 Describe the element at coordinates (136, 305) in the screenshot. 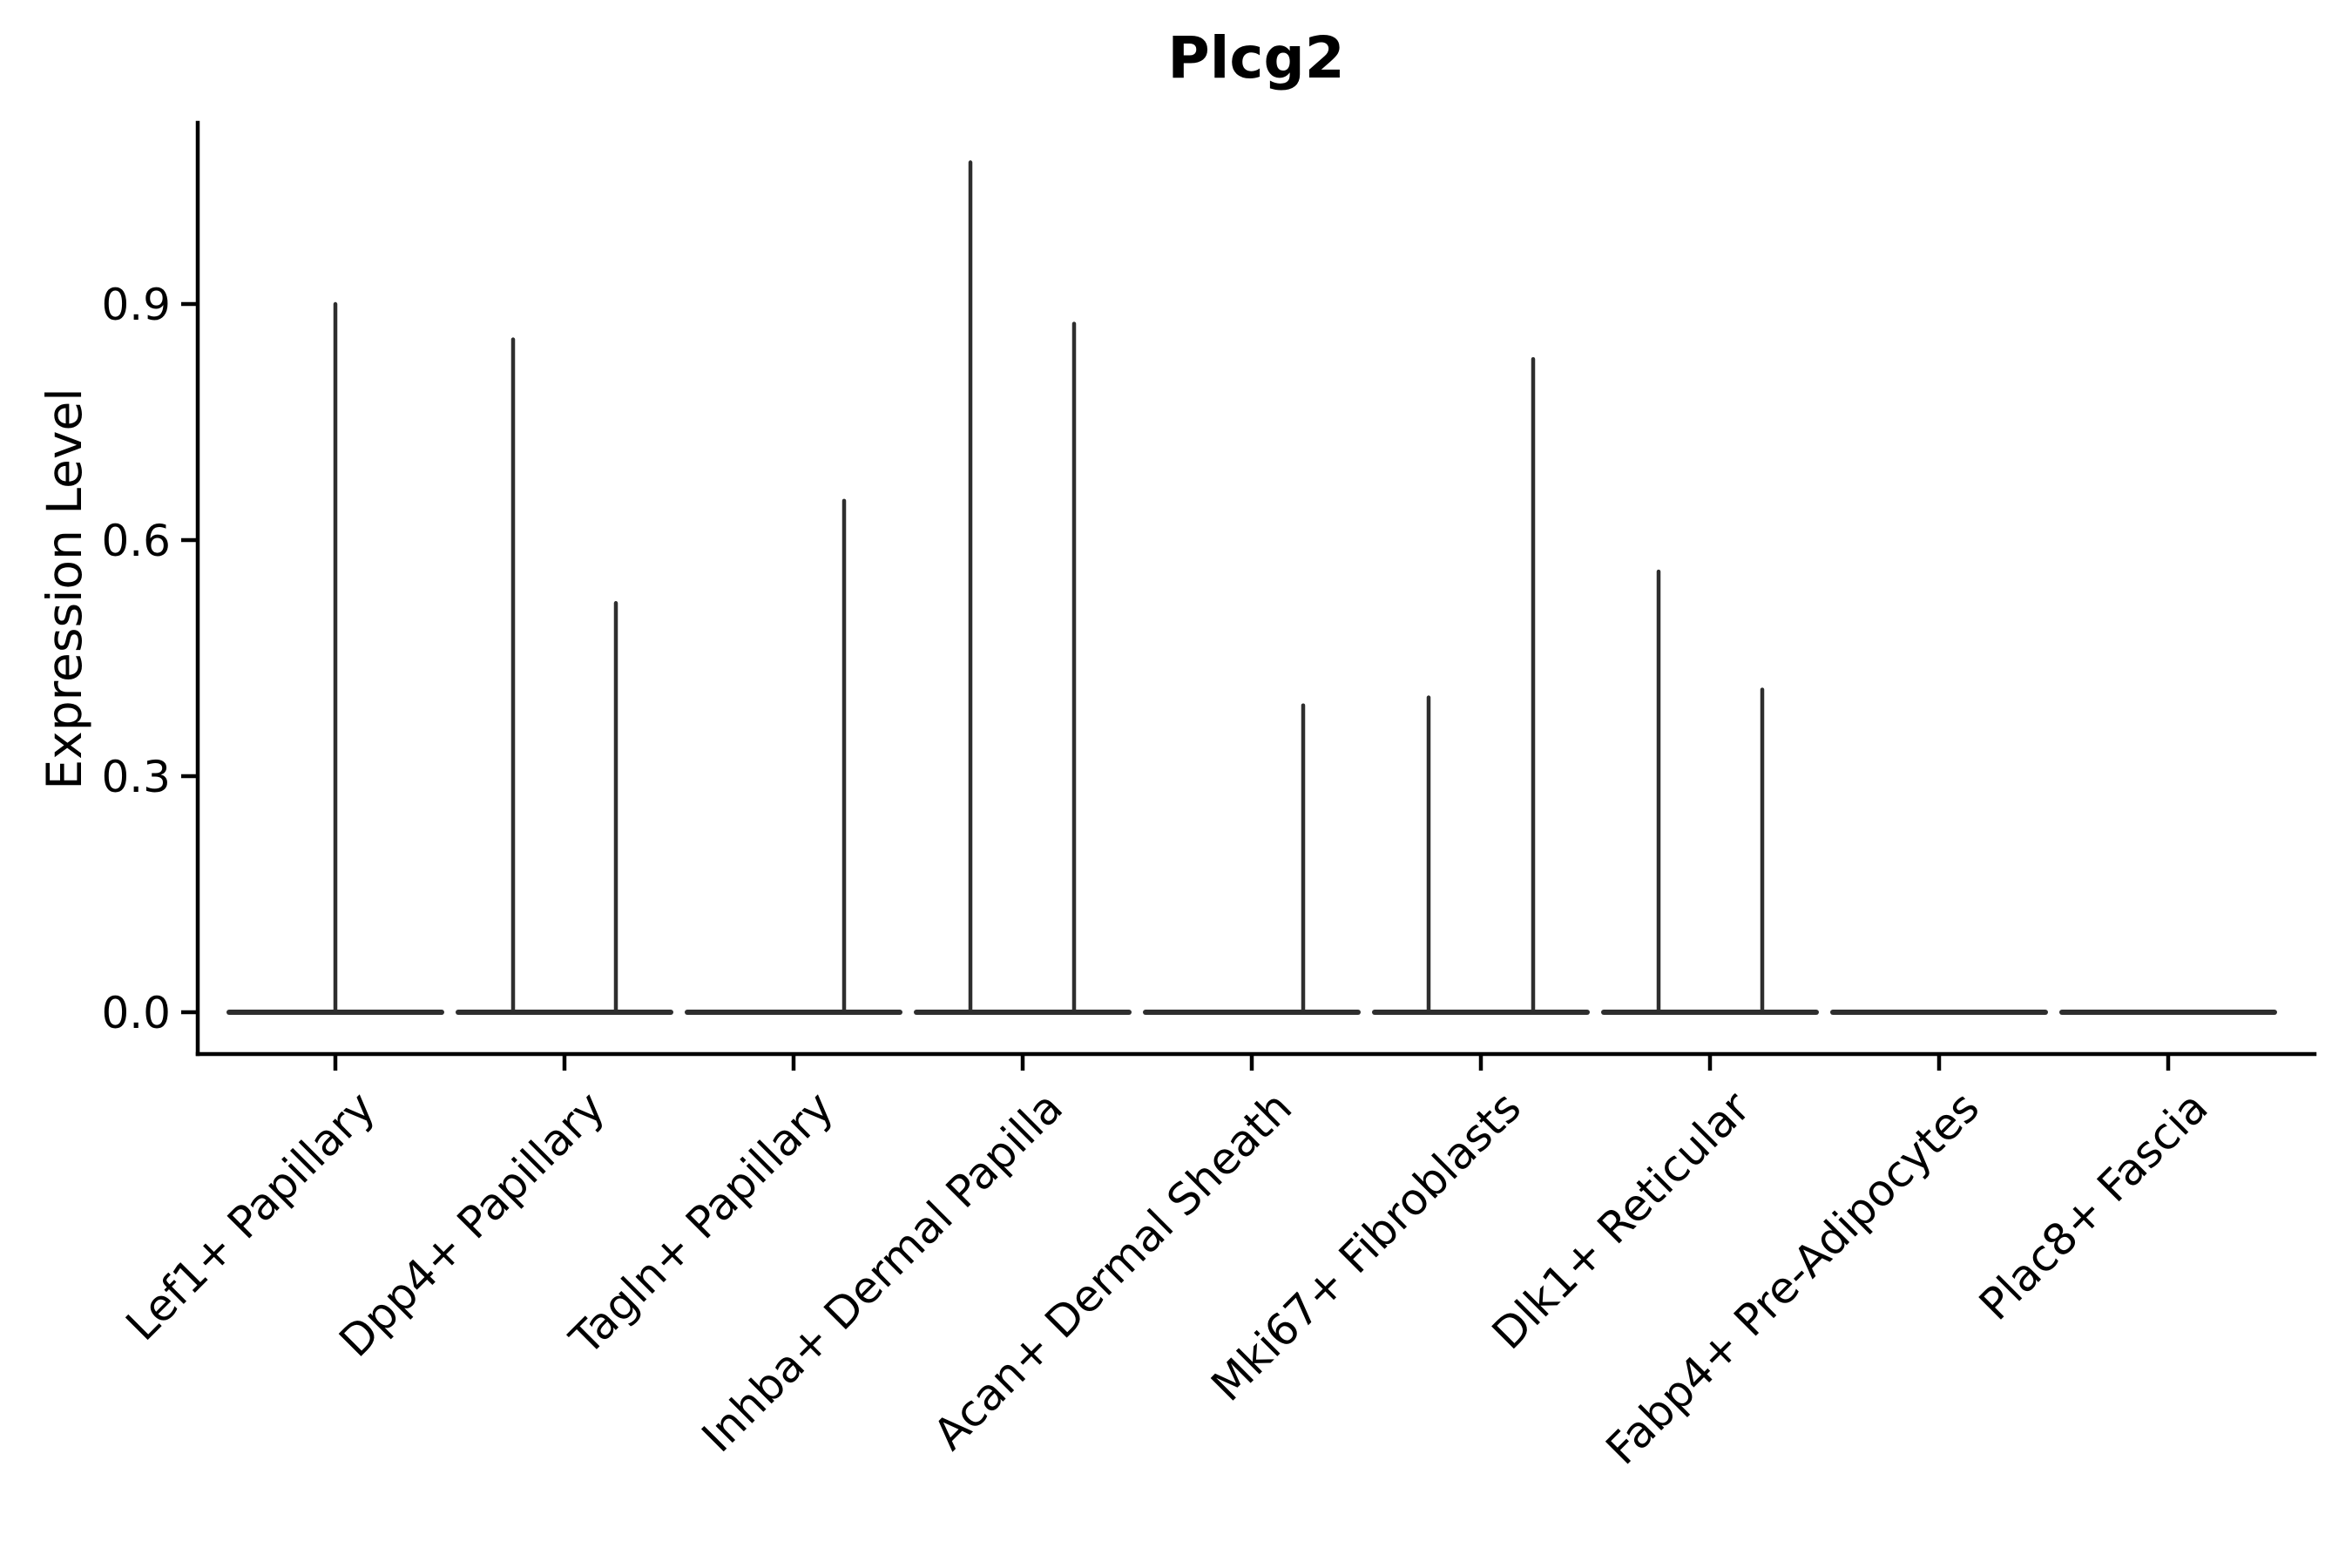

I see `y-tick-label: 0.9` at that location.